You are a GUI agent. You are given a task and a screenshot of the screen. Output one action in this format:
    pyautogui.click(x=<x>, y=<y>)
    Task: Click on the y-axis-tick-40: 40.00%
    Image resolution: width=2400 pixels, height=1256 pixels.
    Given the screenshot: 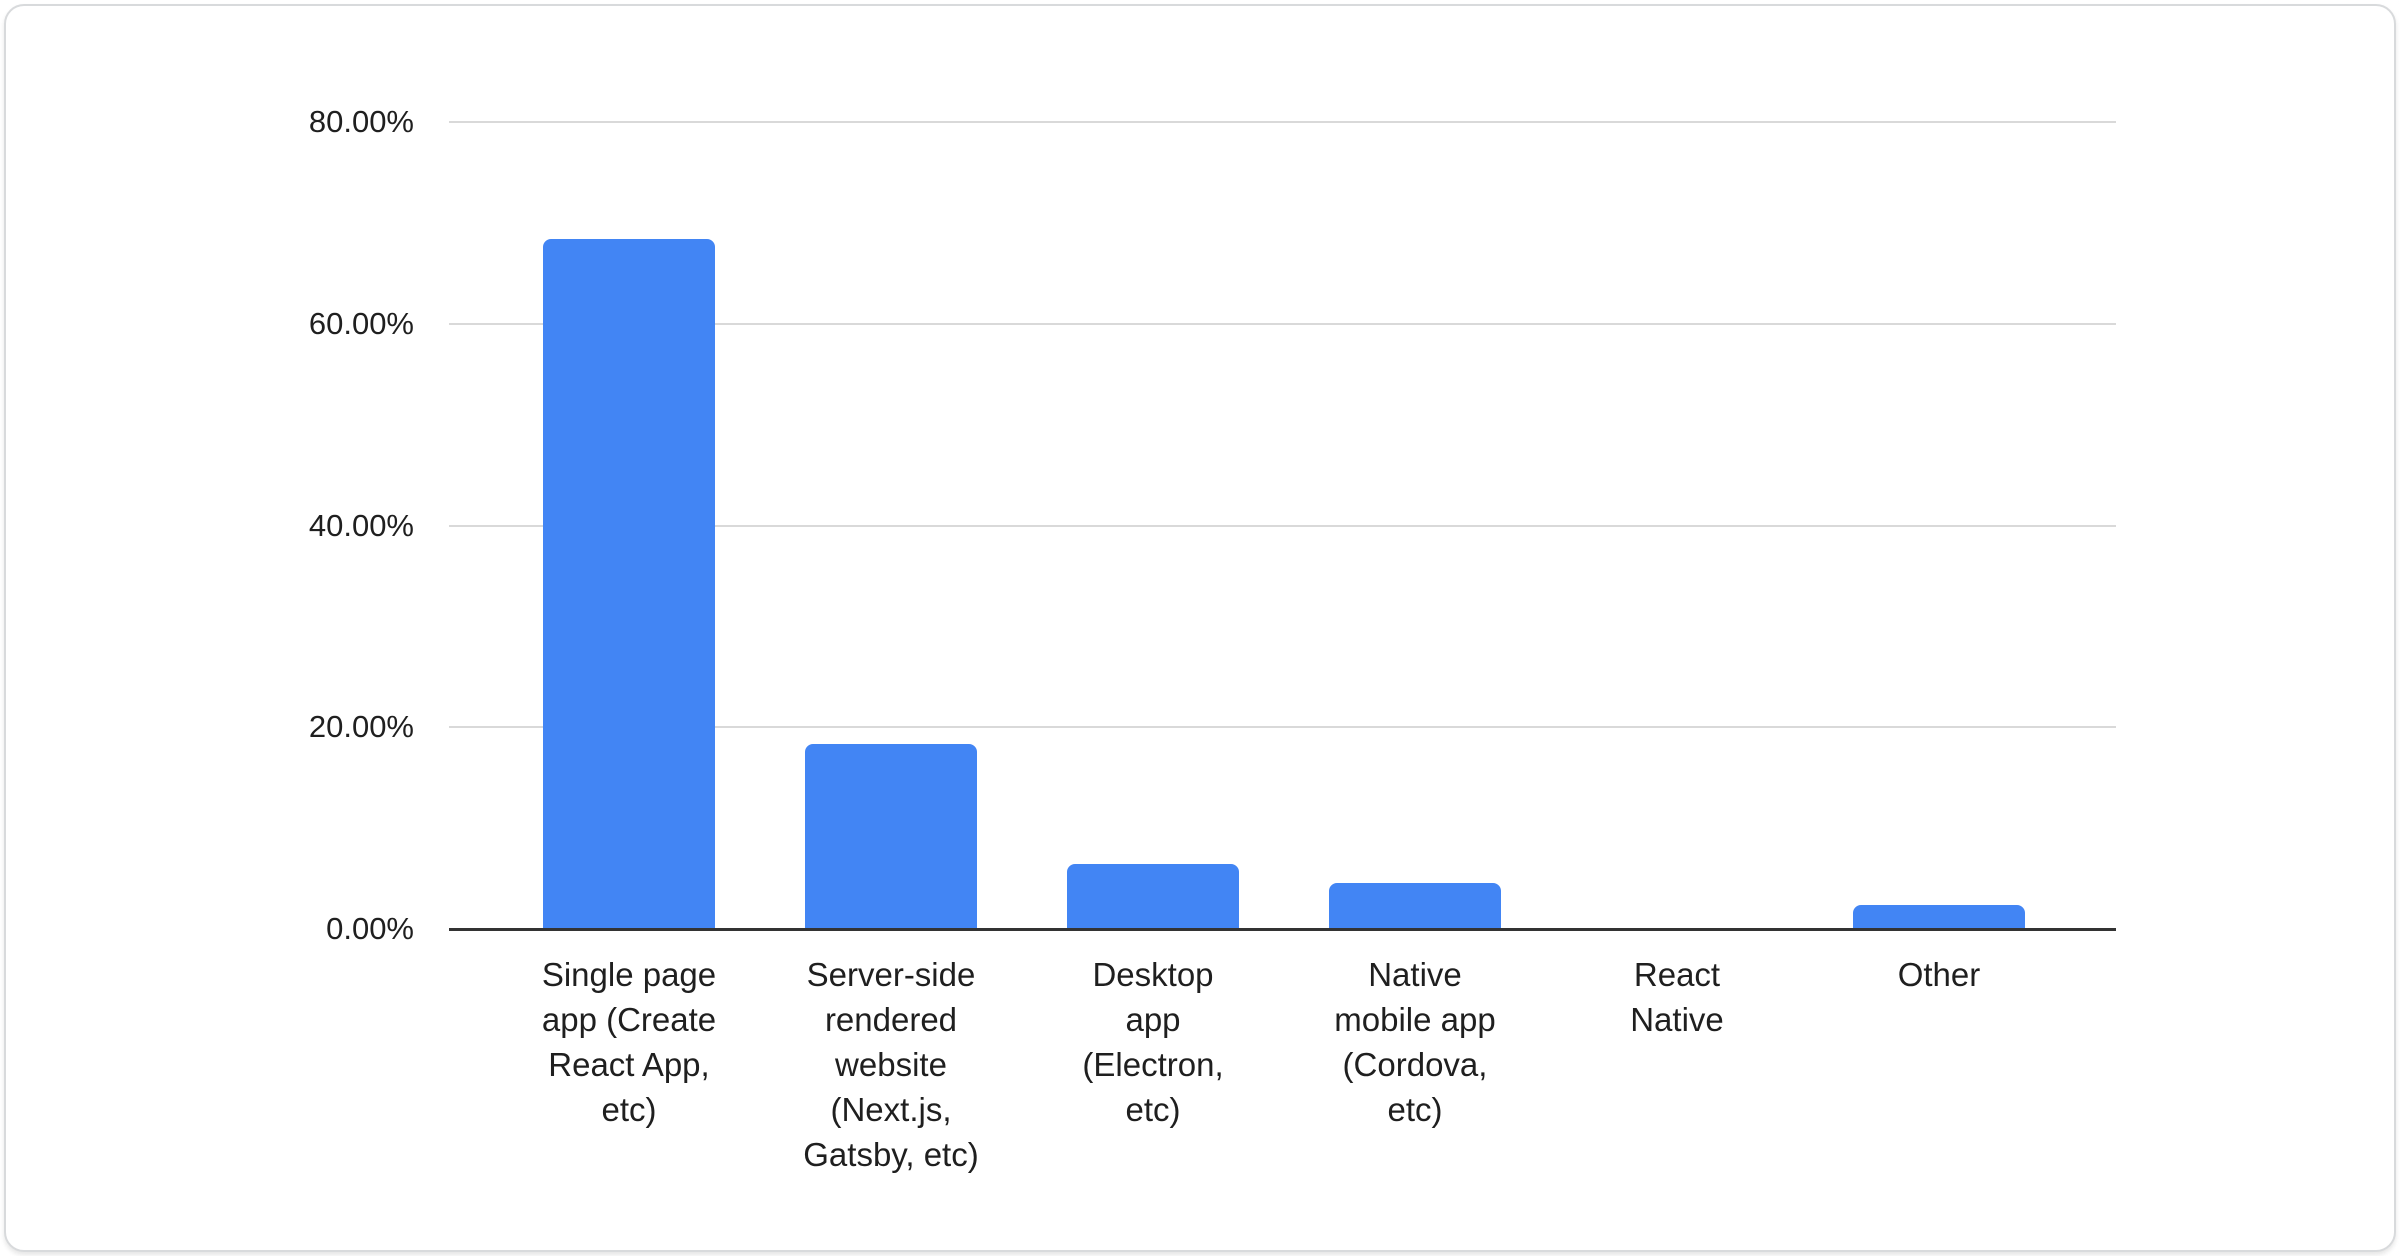 What is the action you would take?
    pyautogui.click(x=361, y=525)
    